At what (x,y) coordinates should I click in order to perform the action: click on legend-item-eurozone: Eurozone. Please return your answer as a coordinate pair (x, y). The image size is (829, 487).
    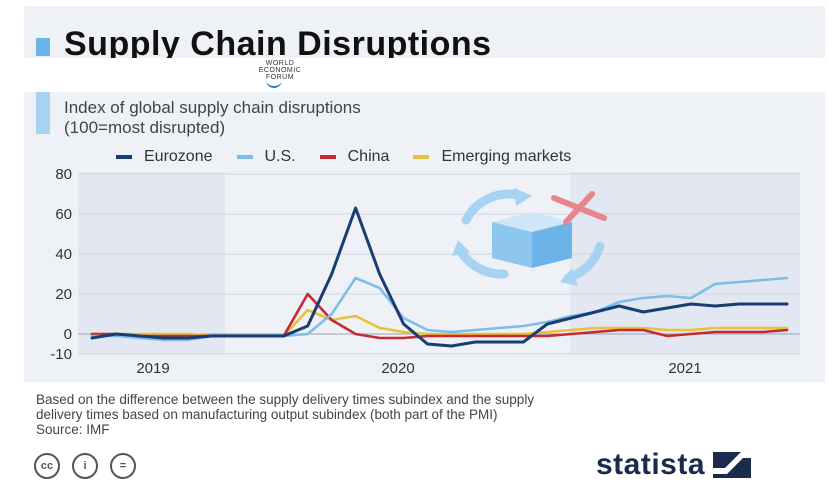
    Looking at the image, I should click on (164, 157).